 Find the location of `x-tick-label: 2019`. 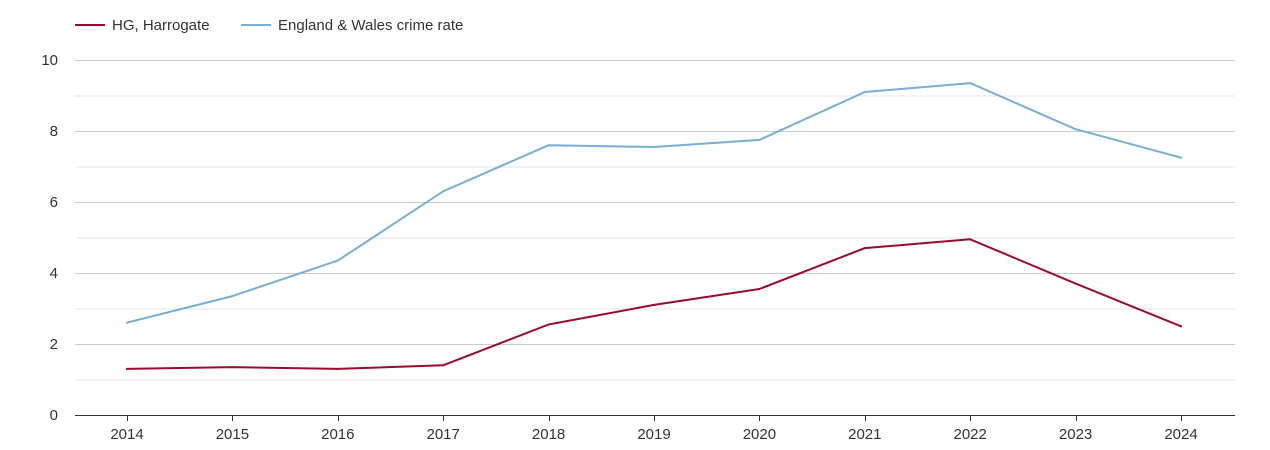

x-tick-label: 2019 is located at coordinates (653, 434).